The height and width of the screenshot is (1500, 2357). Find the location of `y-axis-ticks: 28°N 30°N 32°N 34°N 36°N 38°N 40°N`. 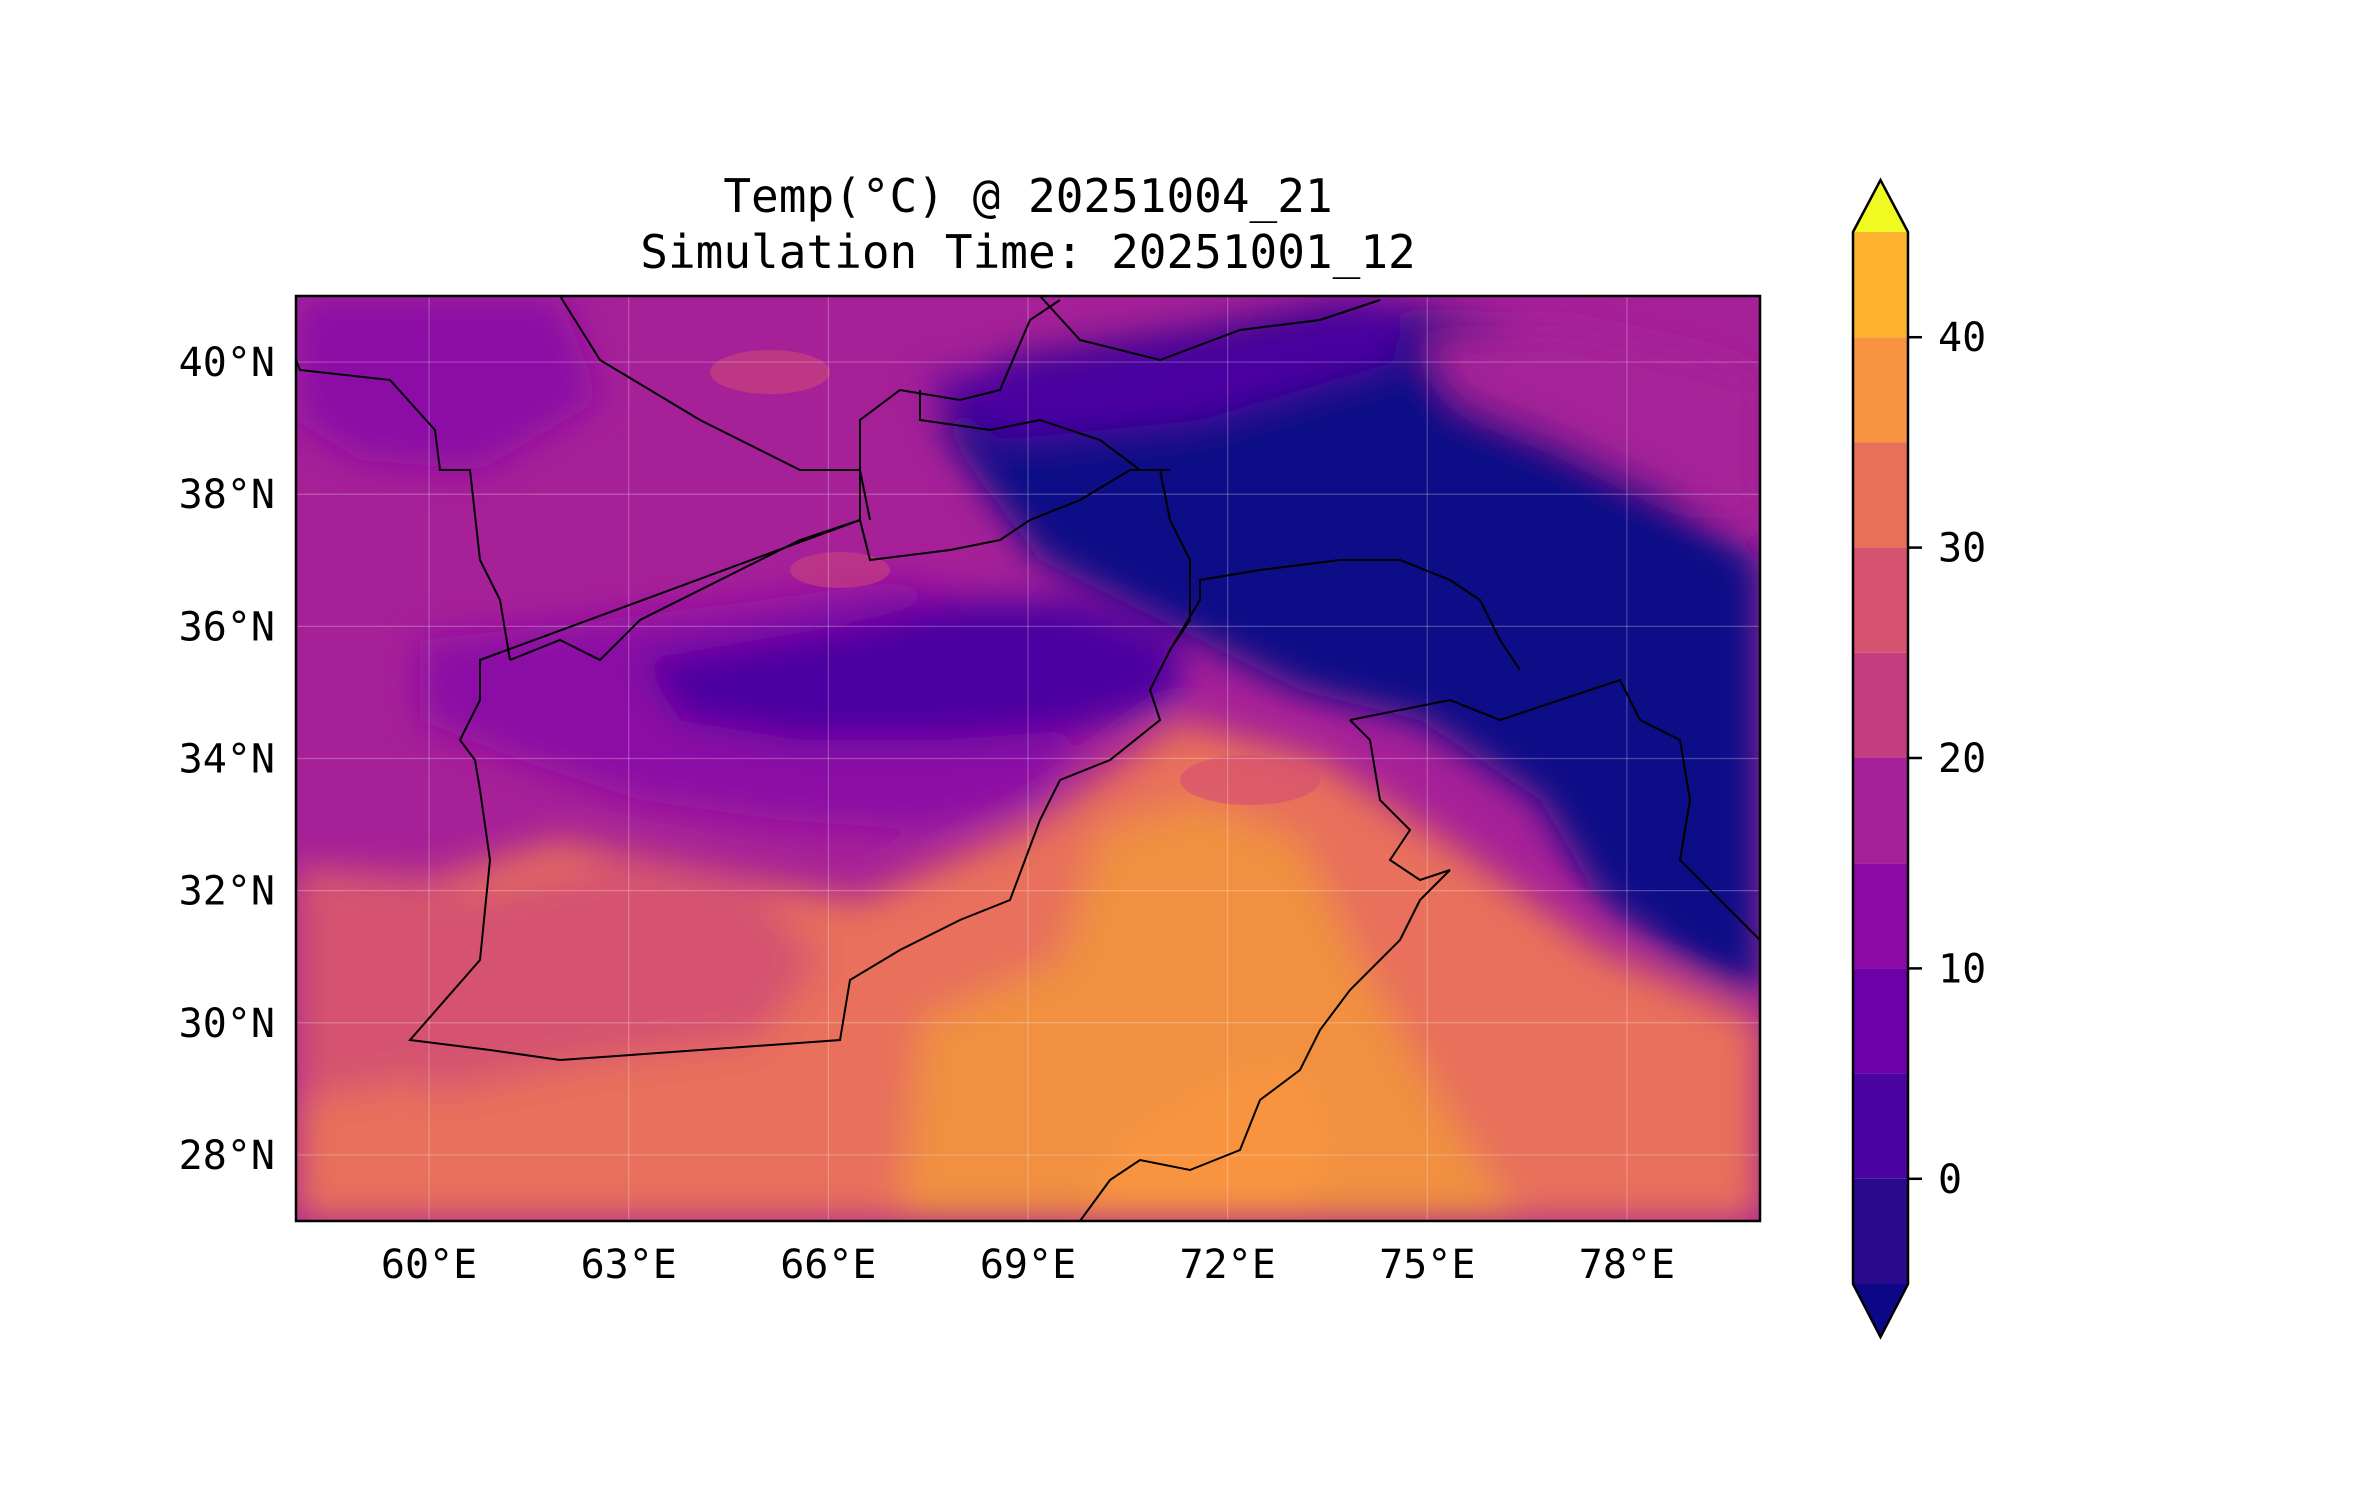

y-axis-ticks: 28°N 30°N 32°N 34°N 36°N 38°N 40°N is located at coordinates (227, 759).